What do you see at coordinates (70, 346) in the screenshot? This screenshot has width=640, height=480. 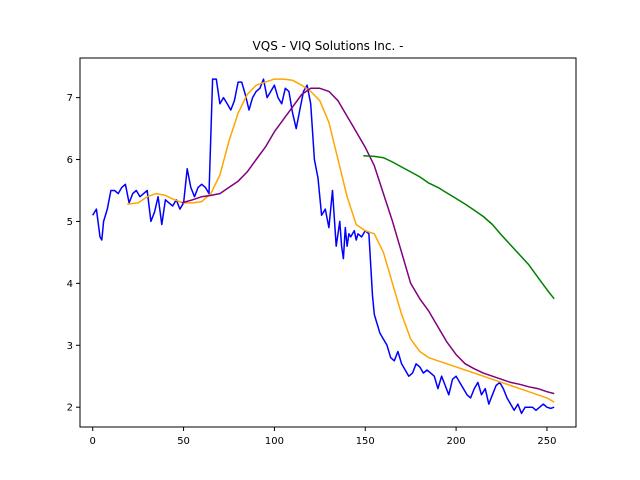 I see `y-tick-label: 3` at bounding box center [70, 346].